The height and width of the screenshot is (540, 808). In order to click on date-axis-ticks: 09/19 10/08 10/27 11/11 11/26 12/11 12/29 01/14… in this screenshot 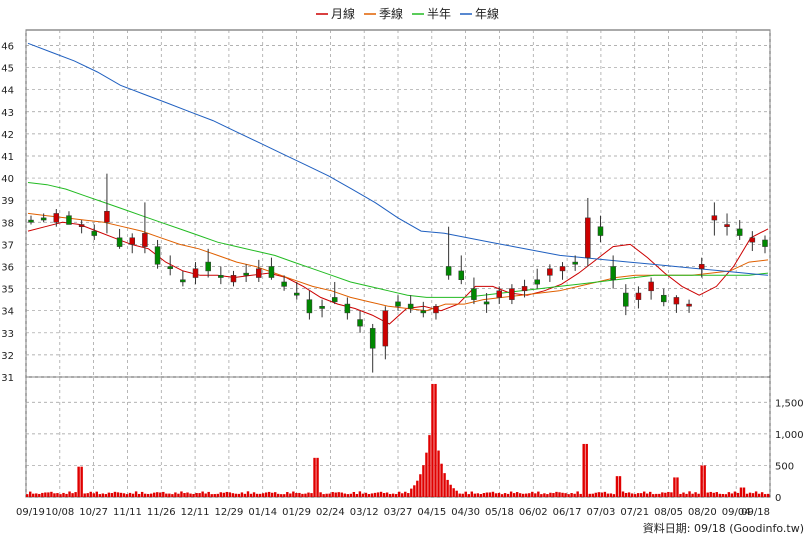, I will do `click(393, 512)`.